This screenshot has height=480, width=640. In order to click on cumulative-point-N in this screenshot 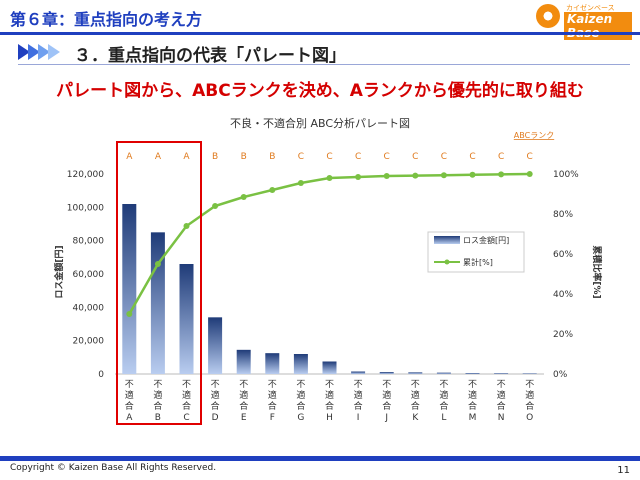, I will do `click(501, 174)`.